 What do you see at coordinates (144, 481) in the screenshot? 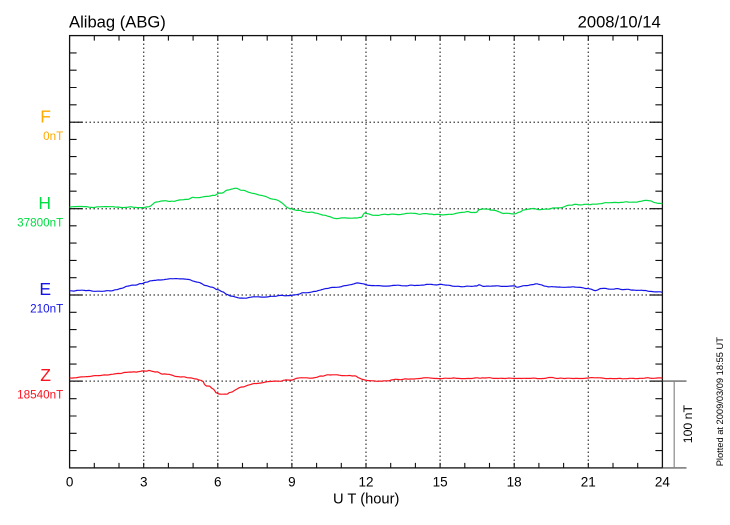
I see `svg-text: 3` at bounding box center [144, 481].